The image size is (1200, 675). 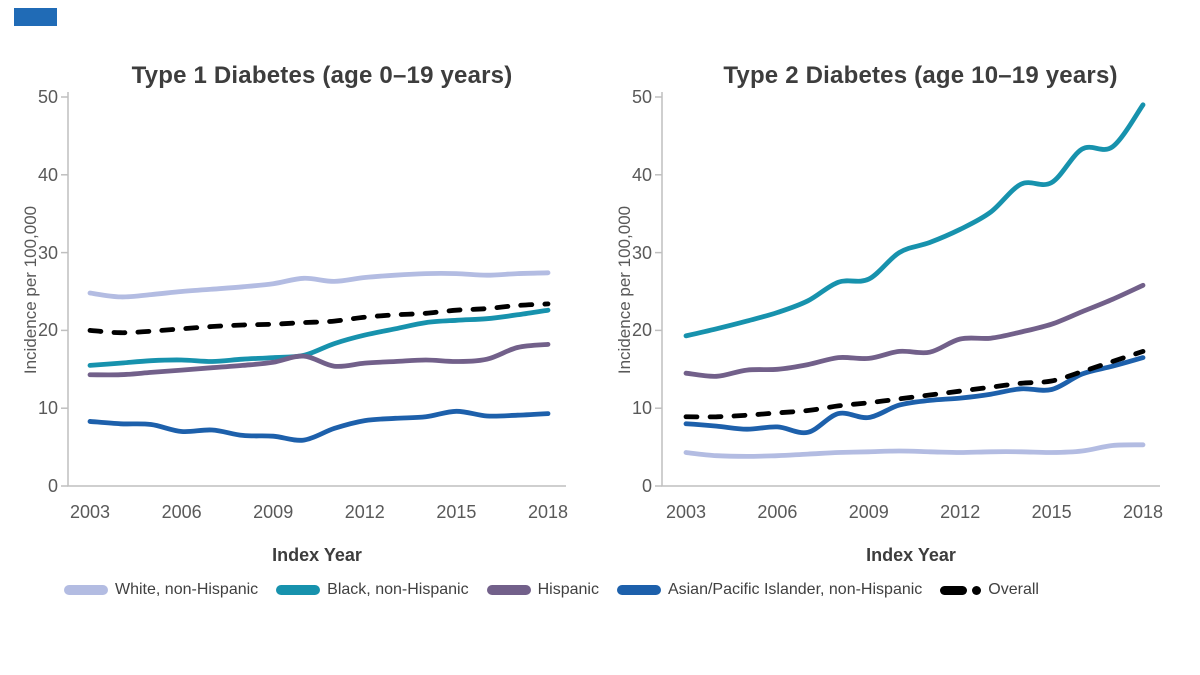 I want to click on chart1-x-tick-label: 2018, so click(x=548, y=512).